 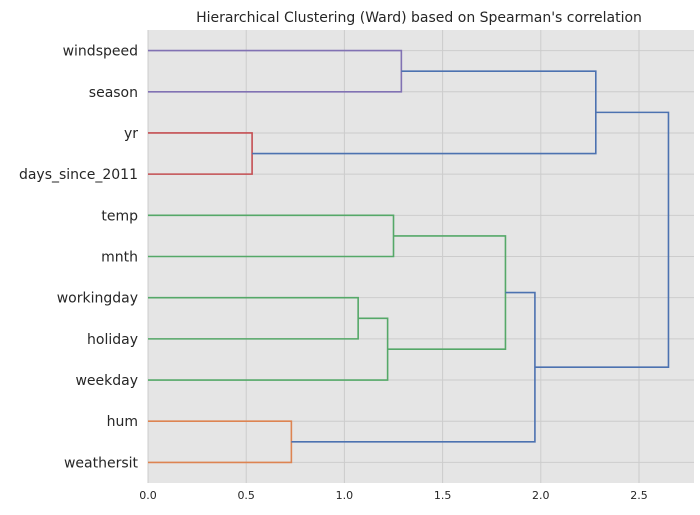 I want to click on x-tick-label-0: 0.0, so click(x=148, y=495).